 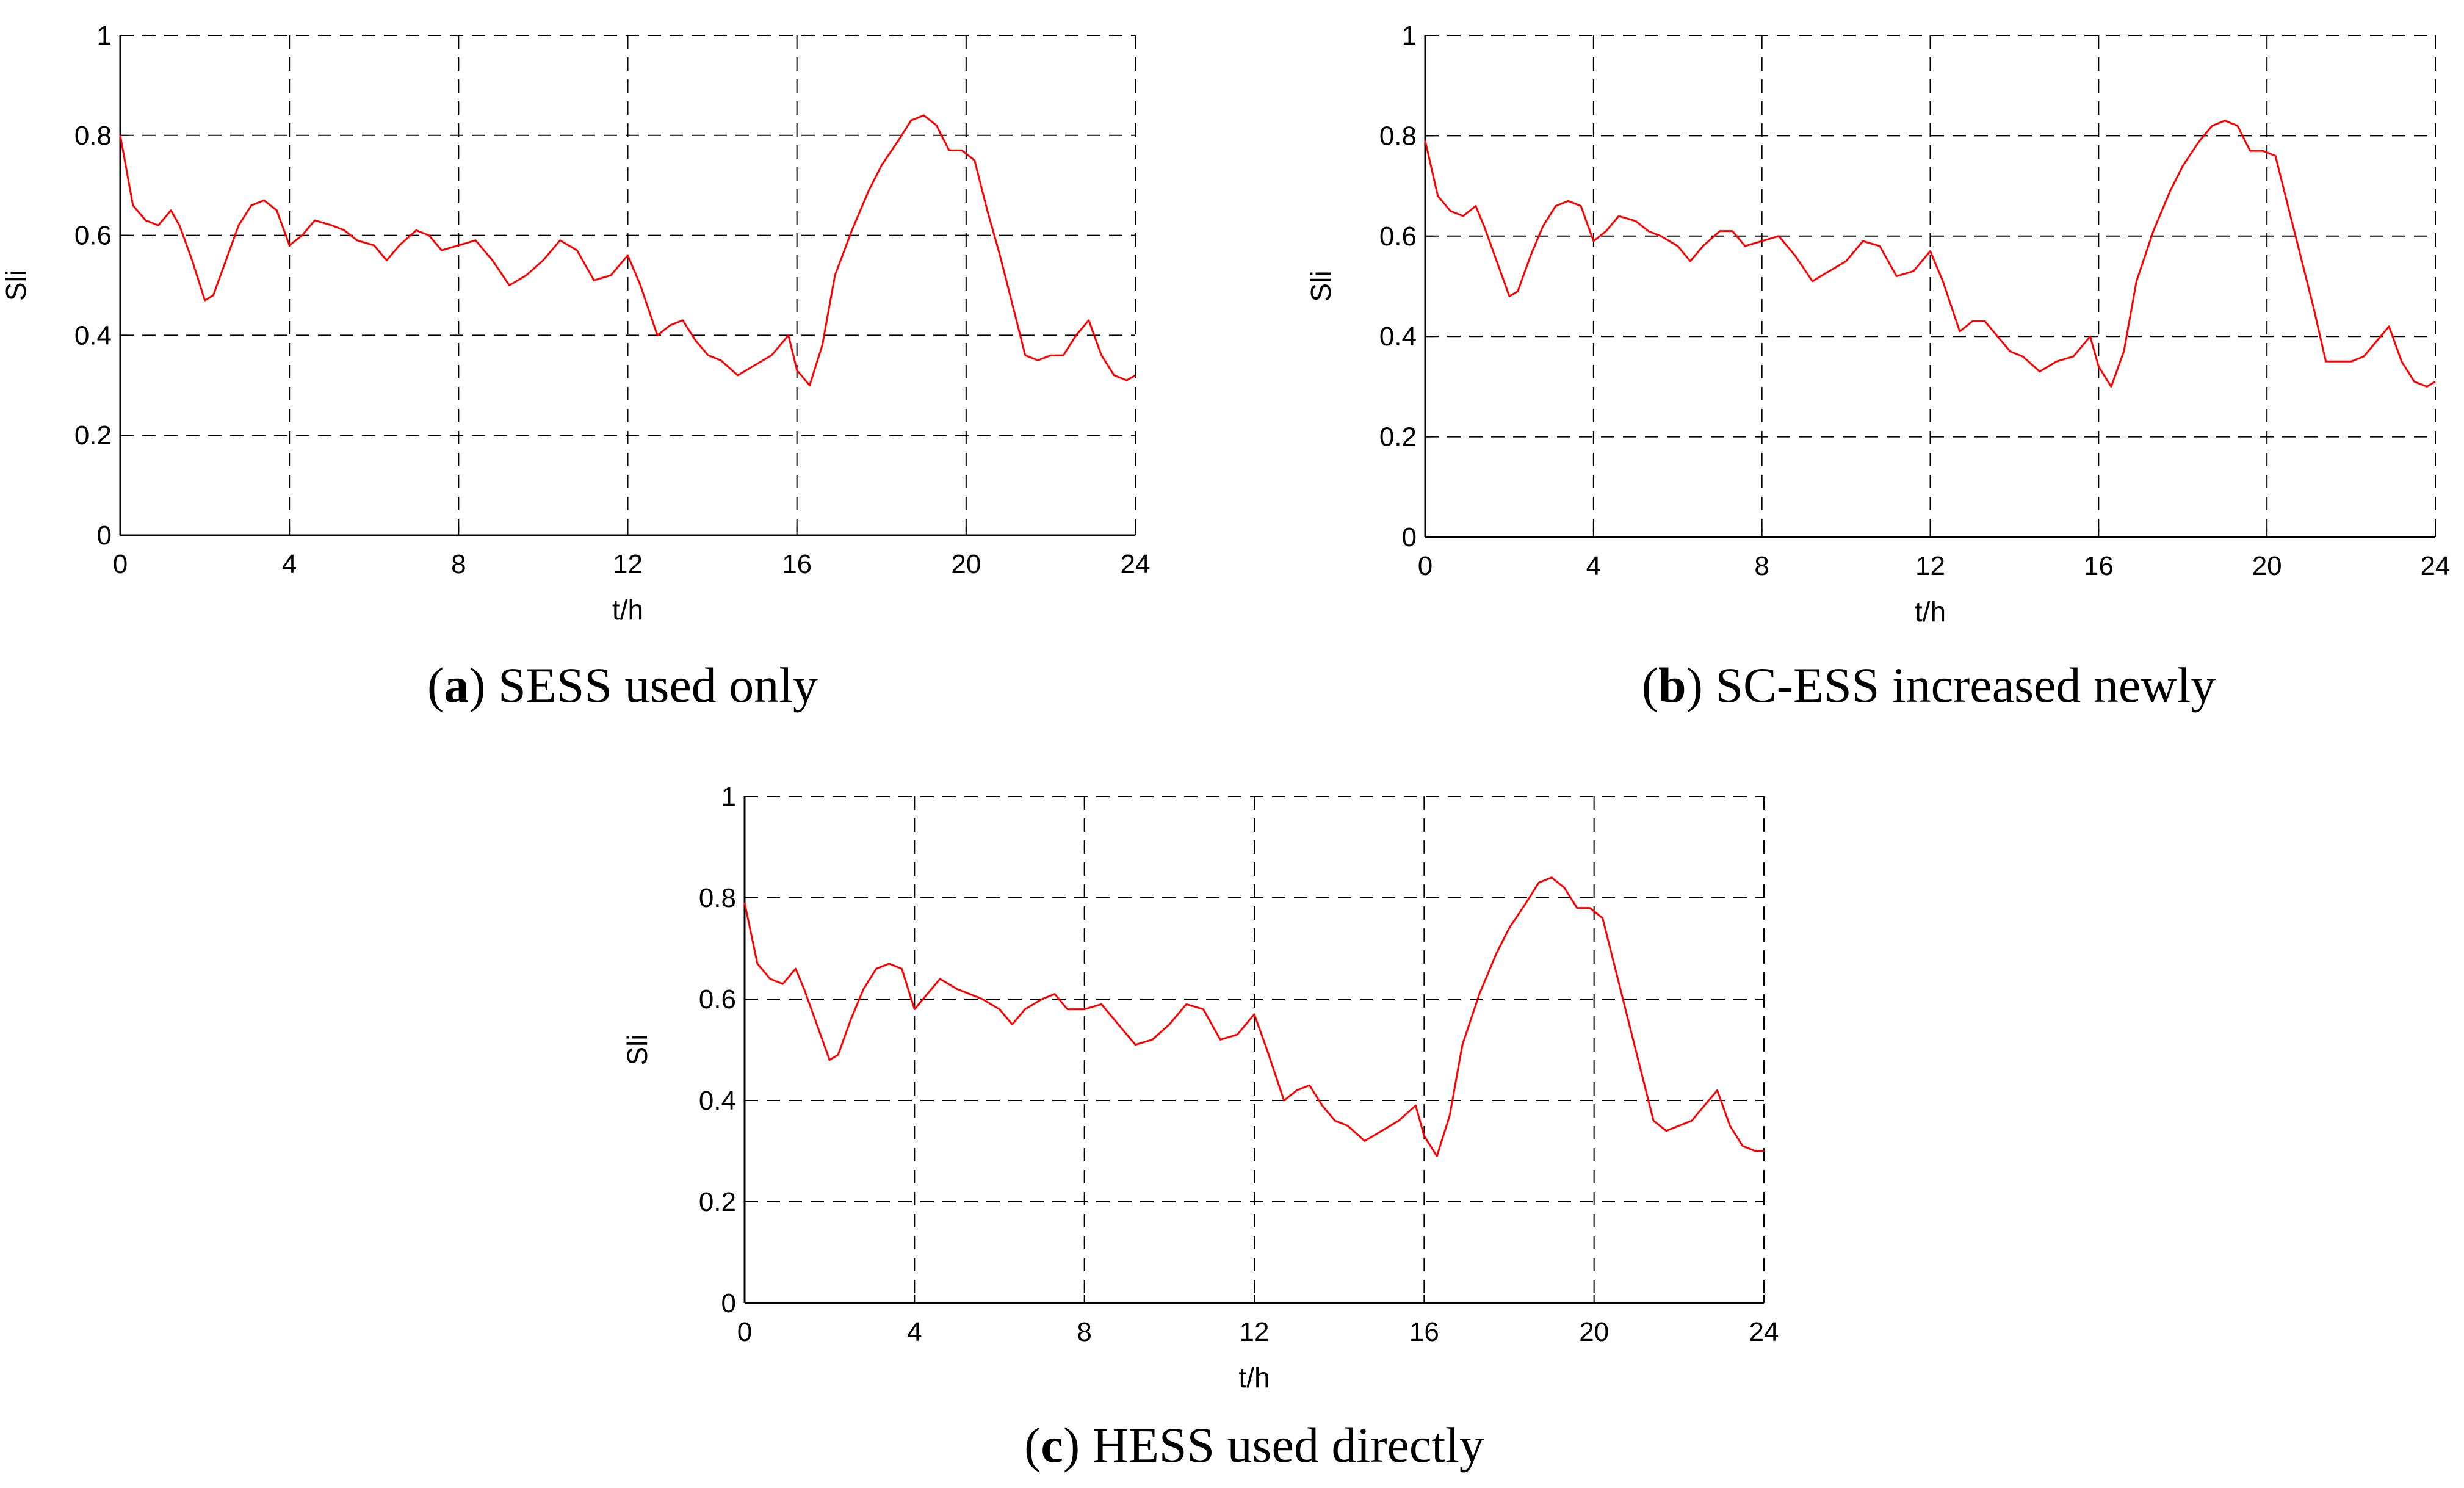 I want to click on panel-caption: (b) SC-ESS increased newly, so click(x=1929, y=685).